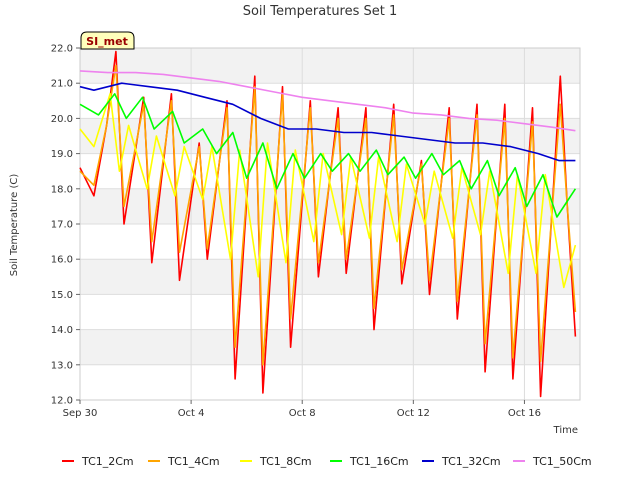 The height and width of the screenshot is (480, 640). I want to click on x-tick-label: Oct 12, so click(413, 413).